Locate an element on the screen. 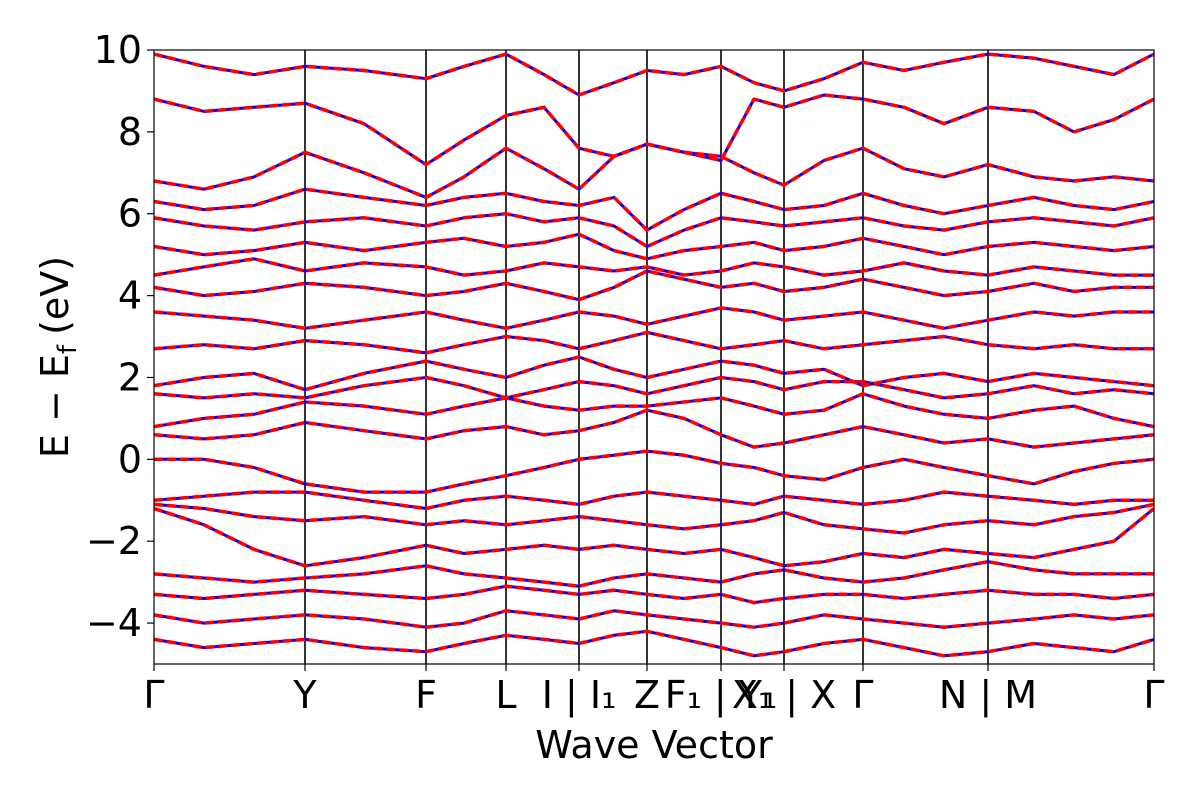  x-tick-label-5: Z is located at coordinates (647, 695).